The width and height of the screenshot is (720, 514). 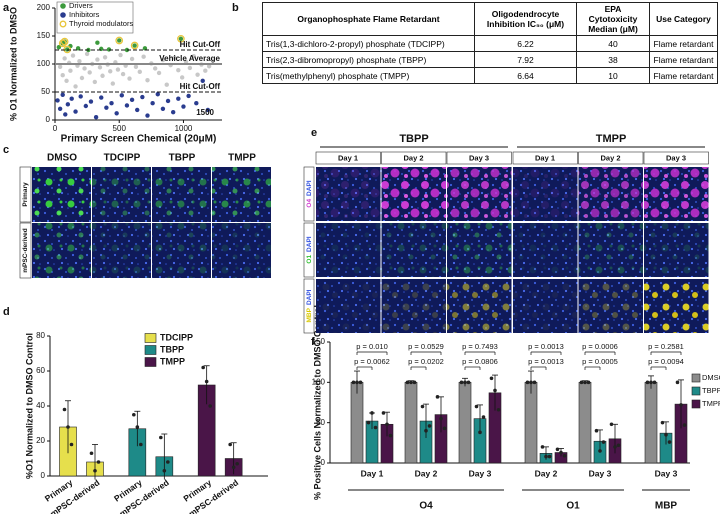 What do you see at coordinates (63, 24) in the screenshot?
I see `legend-marker` at bounding box center [63, 24].